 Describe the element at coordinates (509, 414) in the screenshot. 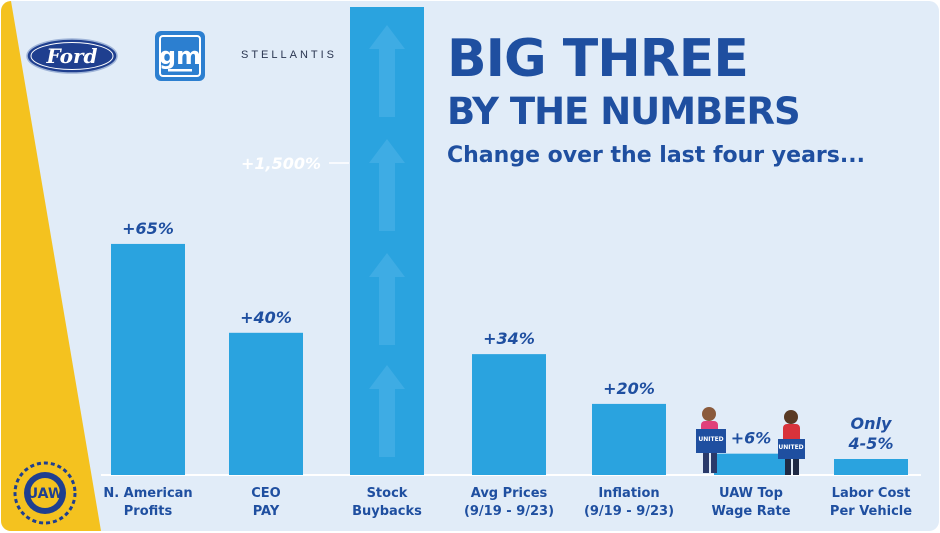

I see `bar-avg-prices` at that location.